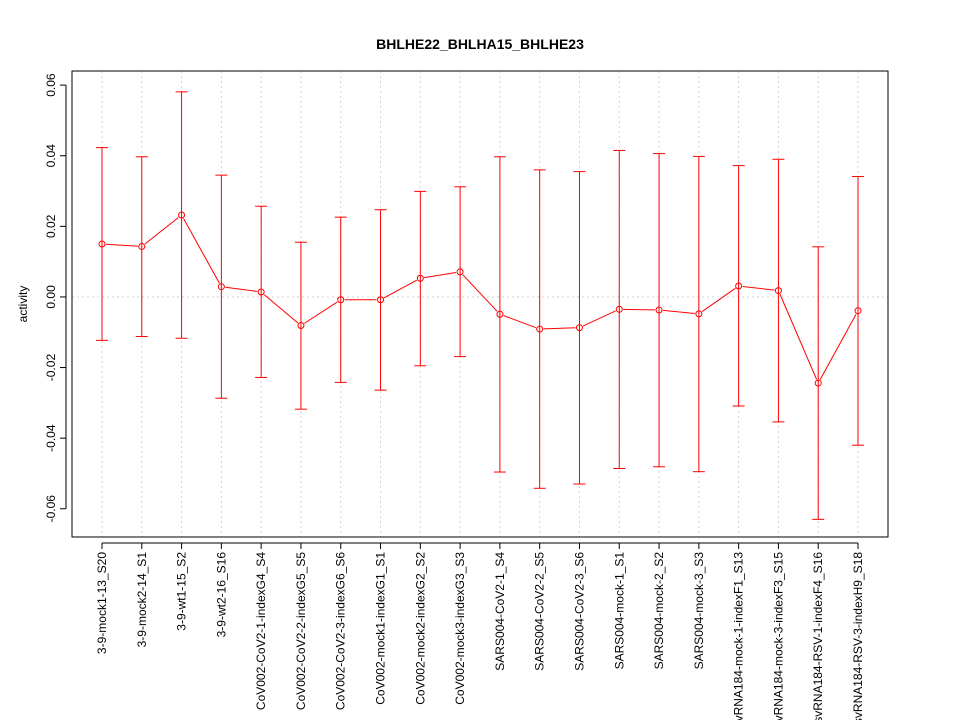  What do you see at coordinates (182, 591) in the screenshot?
I see `x-tick-label: 3-9-wt1-15_S2` at bounding box center [182, 591].